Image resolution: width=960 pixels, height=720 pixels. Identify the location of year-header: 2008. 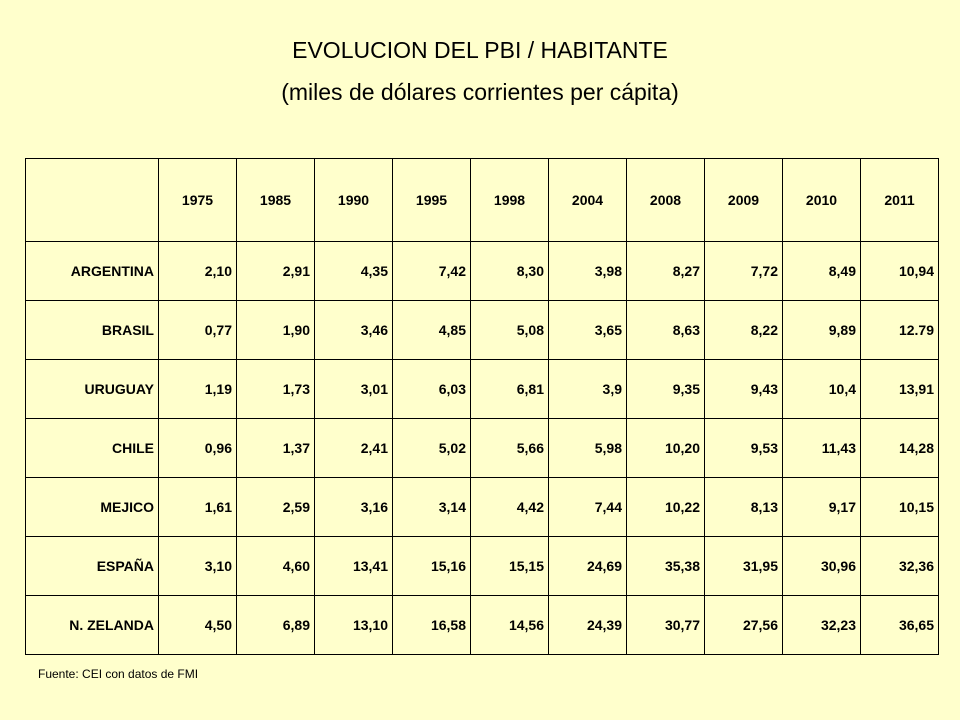
(665, 200).